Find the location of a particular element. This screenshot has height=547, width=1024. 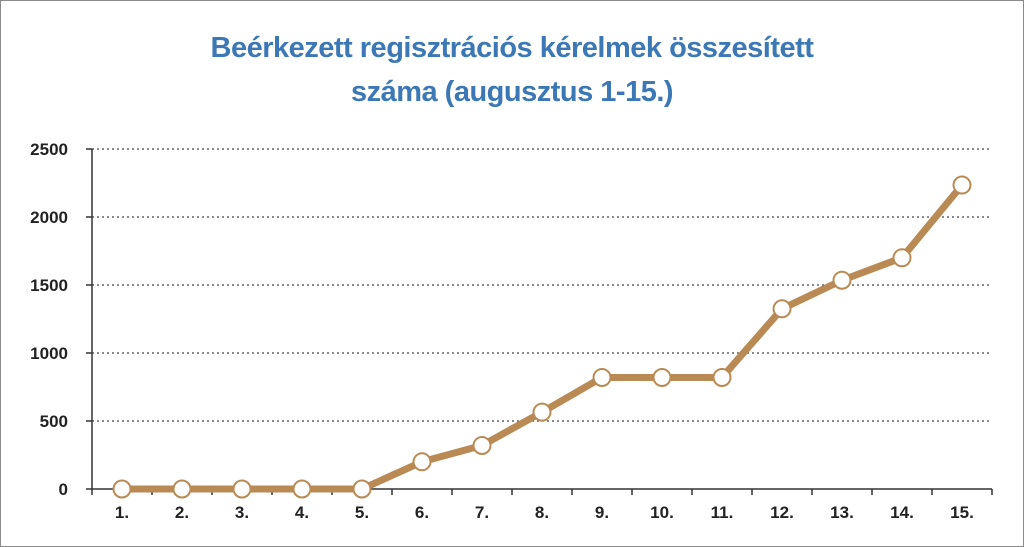

chart-title-line-2: száma (augusztus 1-15.) is located at coordinates (512, 92).